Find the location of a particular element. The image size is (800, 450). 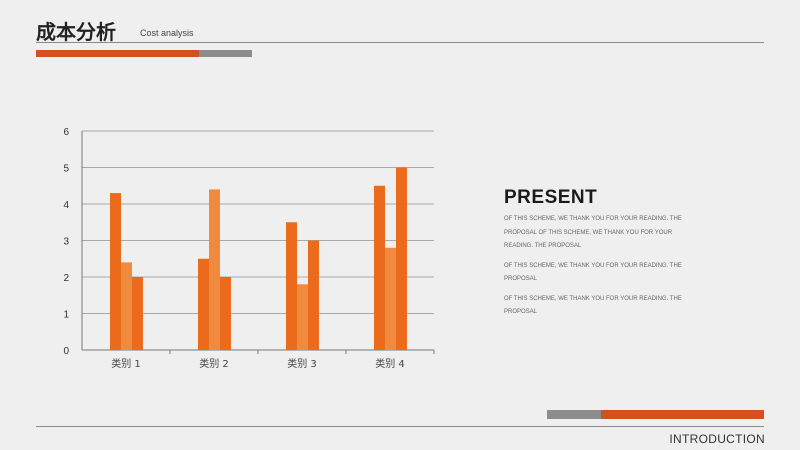

bottom-accent-bar is located at coordinates (682, 414).